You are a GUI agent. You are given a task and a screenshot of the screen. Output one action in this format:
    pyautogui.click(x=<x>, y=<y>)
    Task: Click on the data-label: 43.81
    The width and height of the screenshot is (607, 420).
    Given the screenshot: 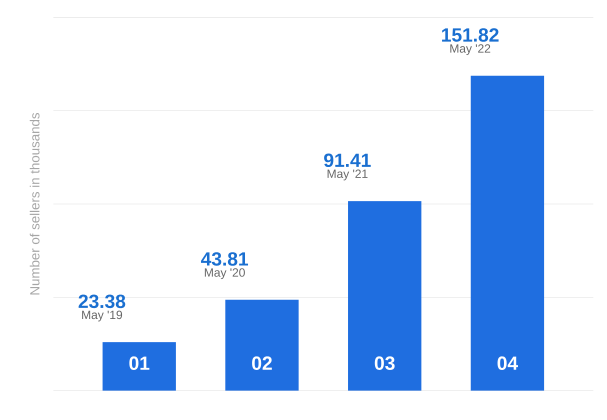 What is the action you would take?
    pyautogui.click(x=224, y=259)
    